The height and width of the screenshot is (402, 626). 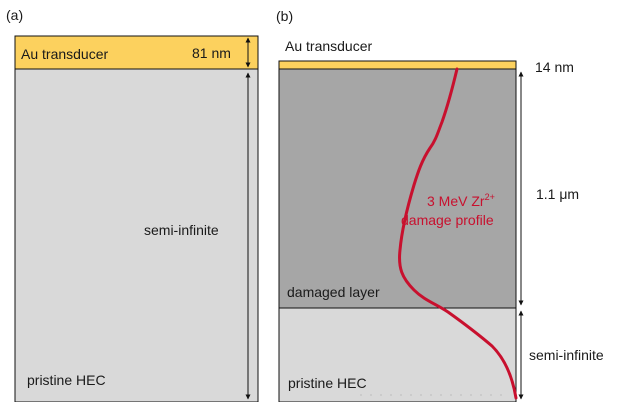 I want to click on damage-profile-label-line2: damage profile, so click(x=447, y=220).